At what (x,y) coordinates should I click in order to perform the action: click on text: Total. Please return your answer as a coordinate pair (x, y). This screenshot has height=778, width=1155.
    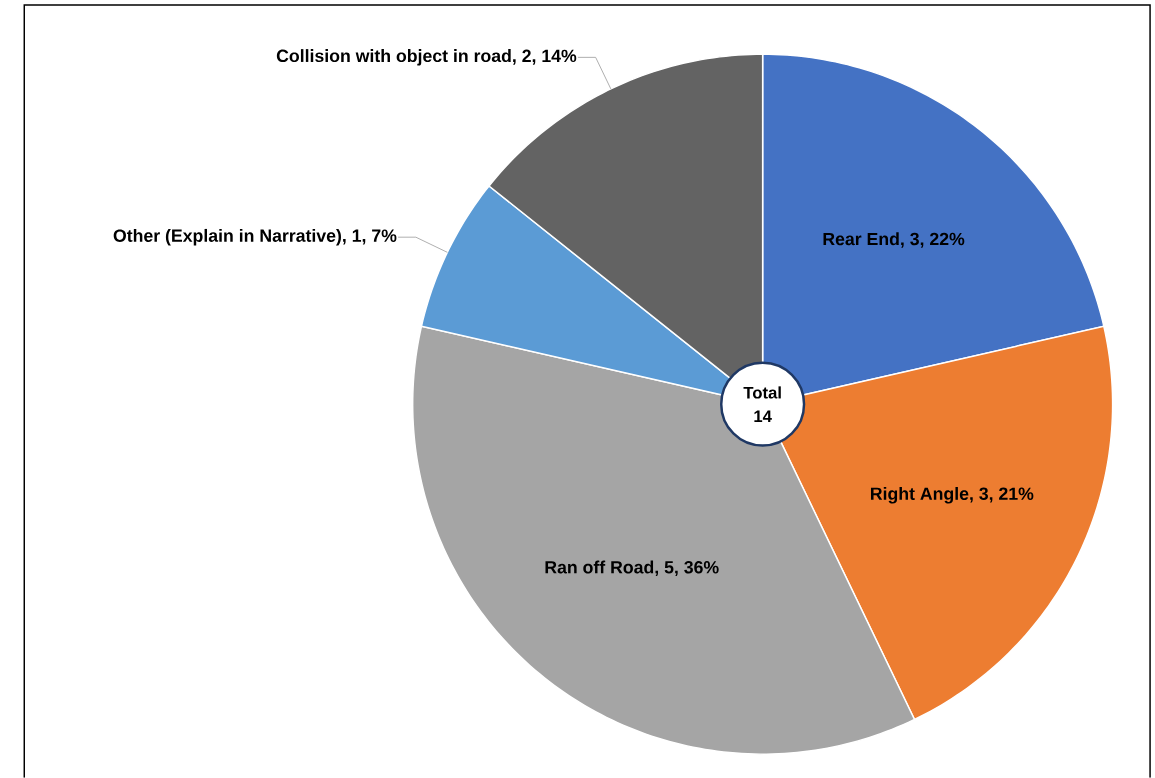
    Looking at the image, I should click on (762, 392).